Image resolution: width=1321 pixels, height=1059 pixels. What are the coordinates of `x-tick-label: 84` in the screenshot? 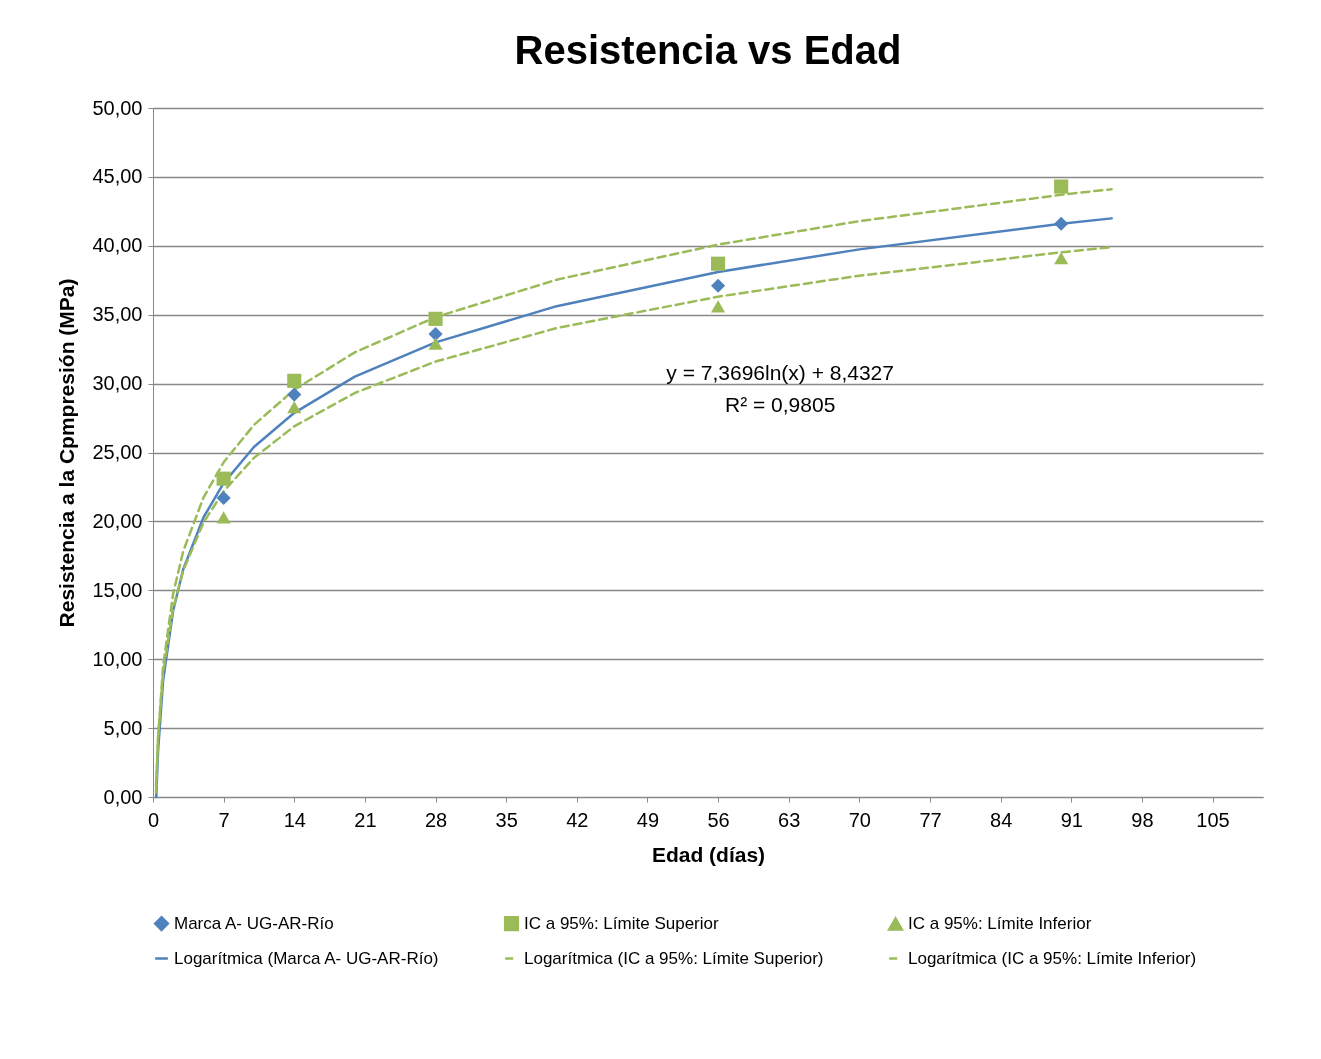 It's located at (1001, 819).